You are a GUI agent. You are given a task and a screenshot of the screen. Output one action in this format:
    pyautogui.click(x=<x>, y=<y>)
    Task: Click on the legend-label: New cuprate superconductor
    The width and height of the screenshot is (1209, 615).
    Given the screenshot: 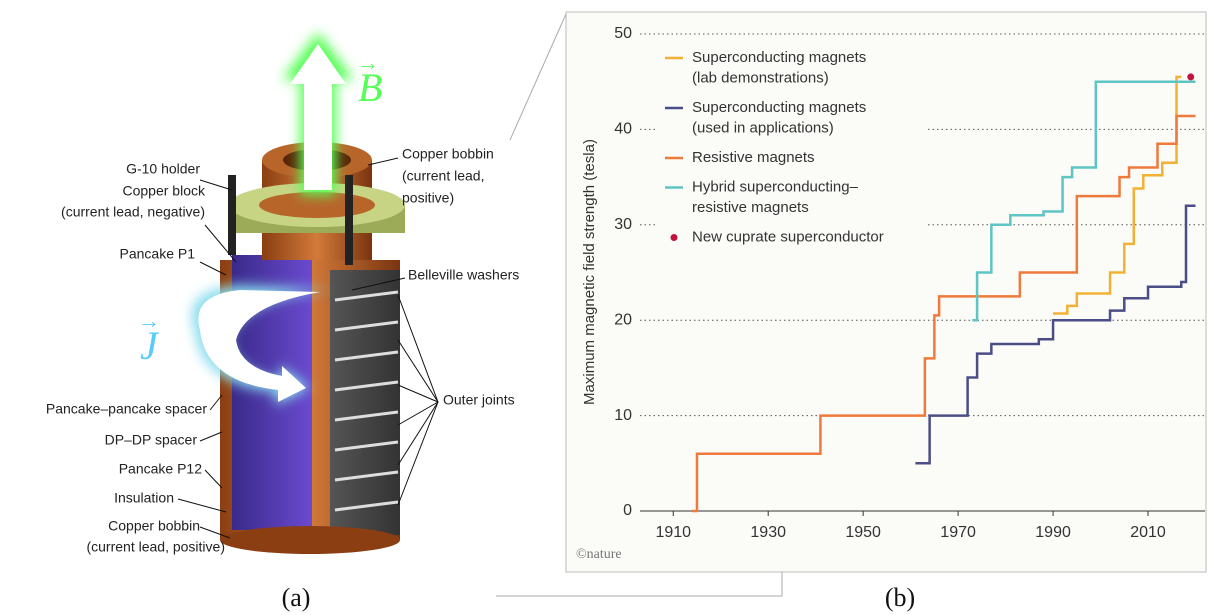 What is the action you would take?
    pyautogui.click(x=788, y=236)
    